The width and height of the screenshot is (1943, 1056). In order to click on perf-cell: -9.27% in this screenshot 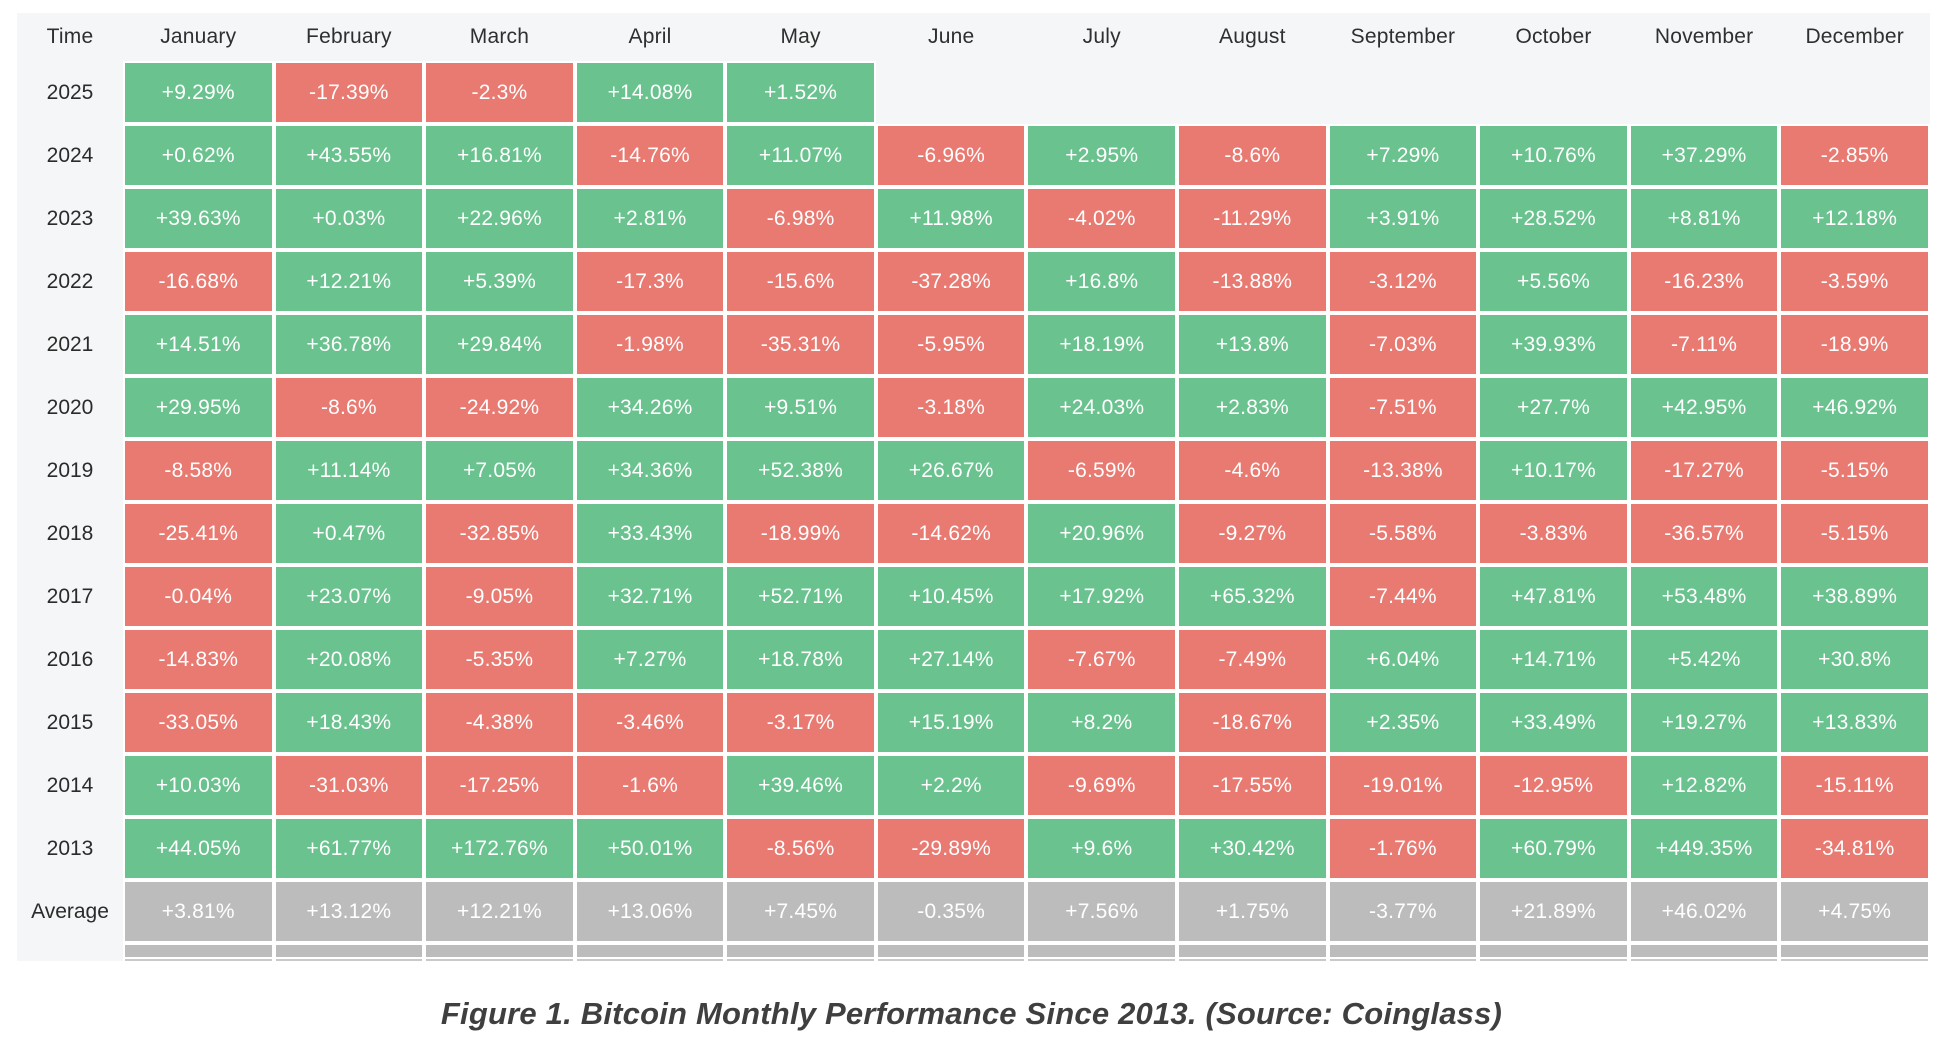, I will do `click(1252, 533)`.